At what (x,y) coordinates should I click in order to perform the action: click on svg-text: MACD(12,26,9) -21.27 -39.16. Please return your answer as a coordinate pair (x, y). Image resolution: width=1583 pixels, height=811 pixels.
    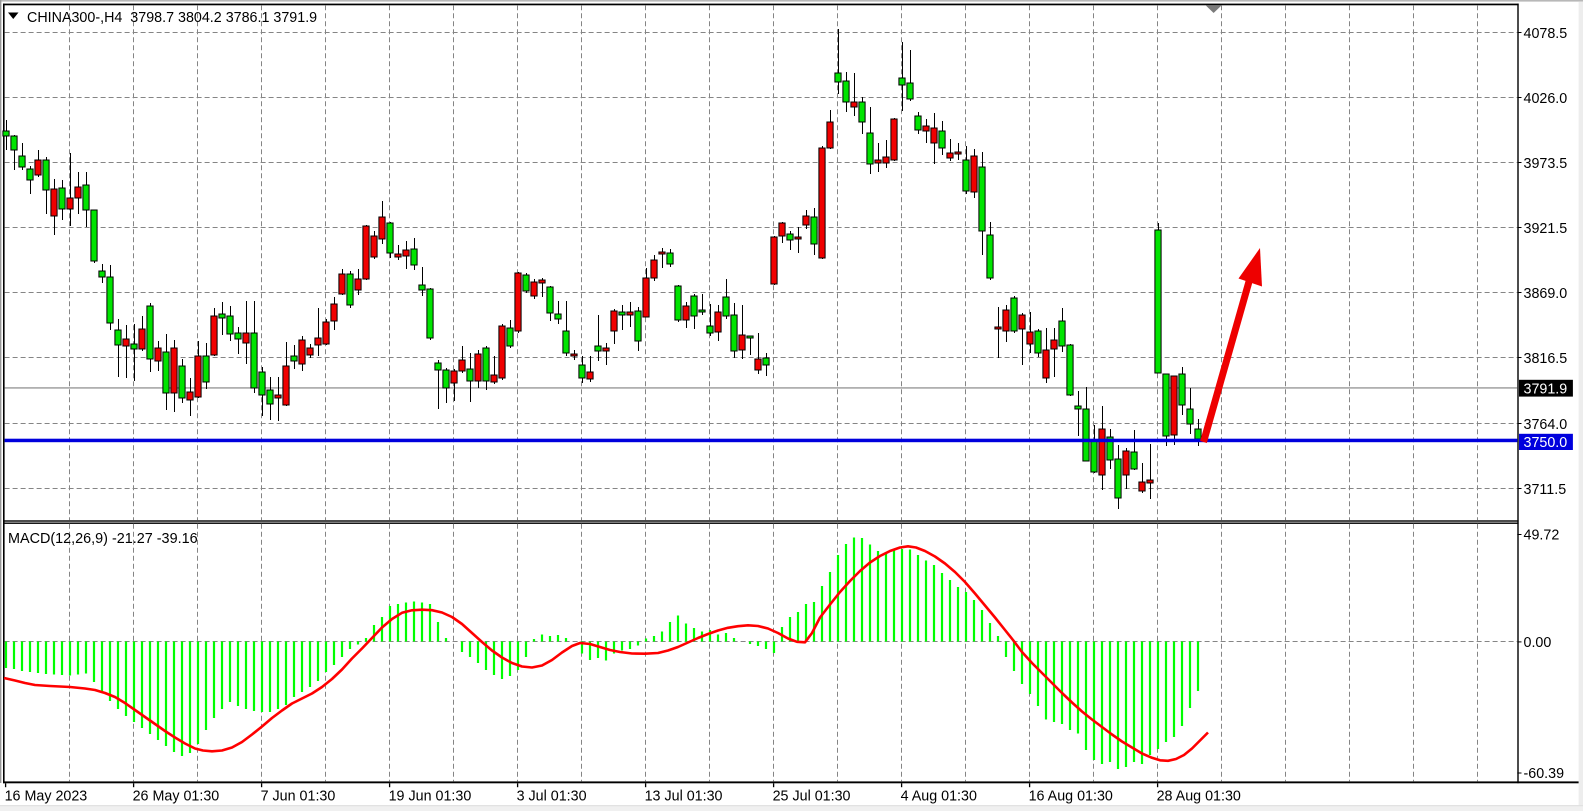
    Looking at the image, I should click on (103, 539).